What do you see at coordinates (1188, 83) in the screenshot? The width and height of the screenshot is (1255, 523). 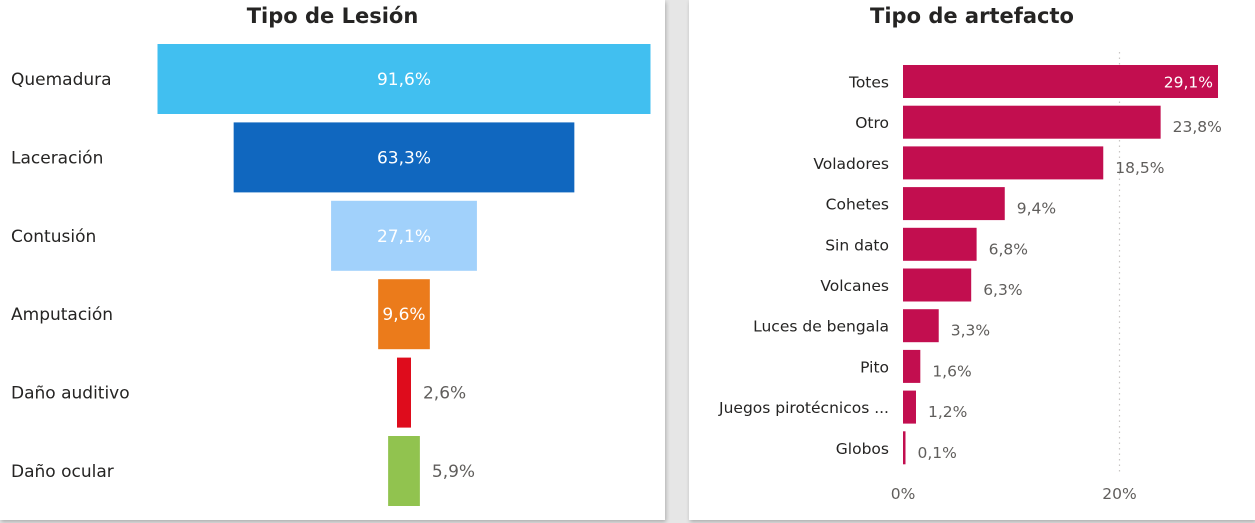 I see `bar-value-label: 29,1%` at bounding box center [1188, 83].